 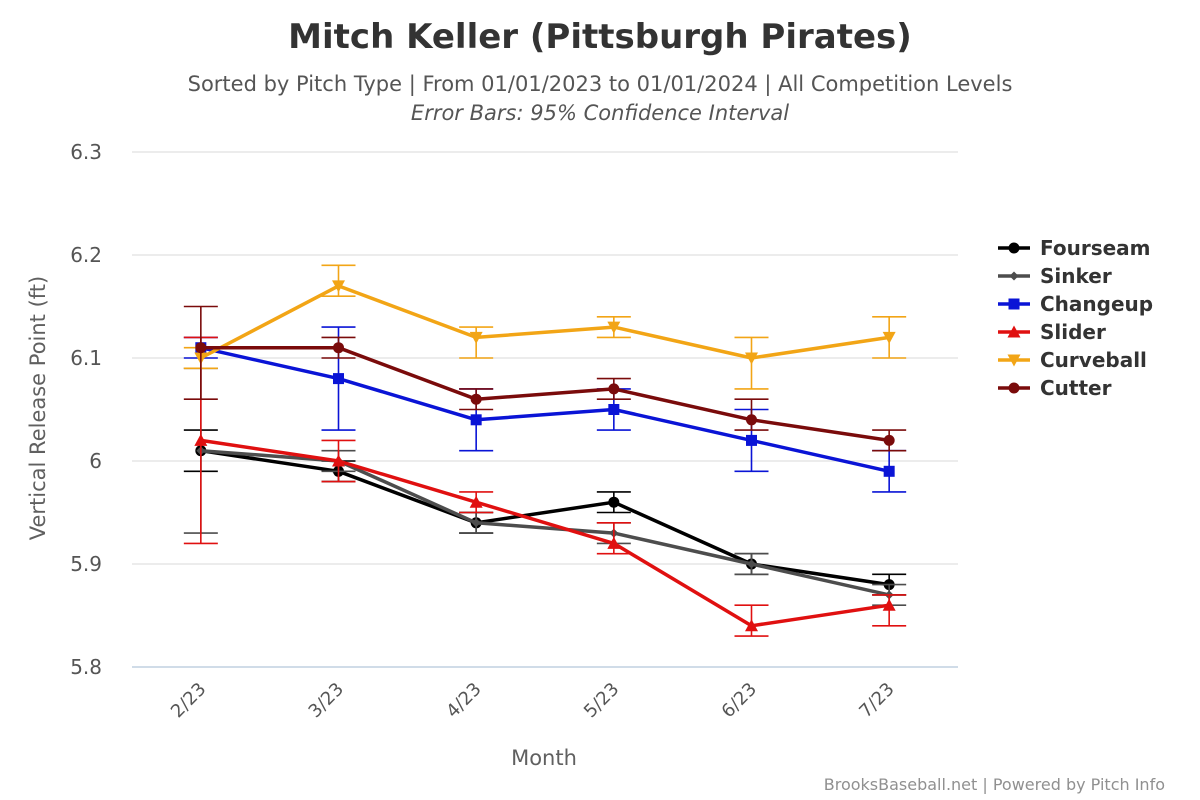 I want to click on chart-subtitle-error-bars: Error Bars: 95% Confidence Interval, so click(x=600, y=113).